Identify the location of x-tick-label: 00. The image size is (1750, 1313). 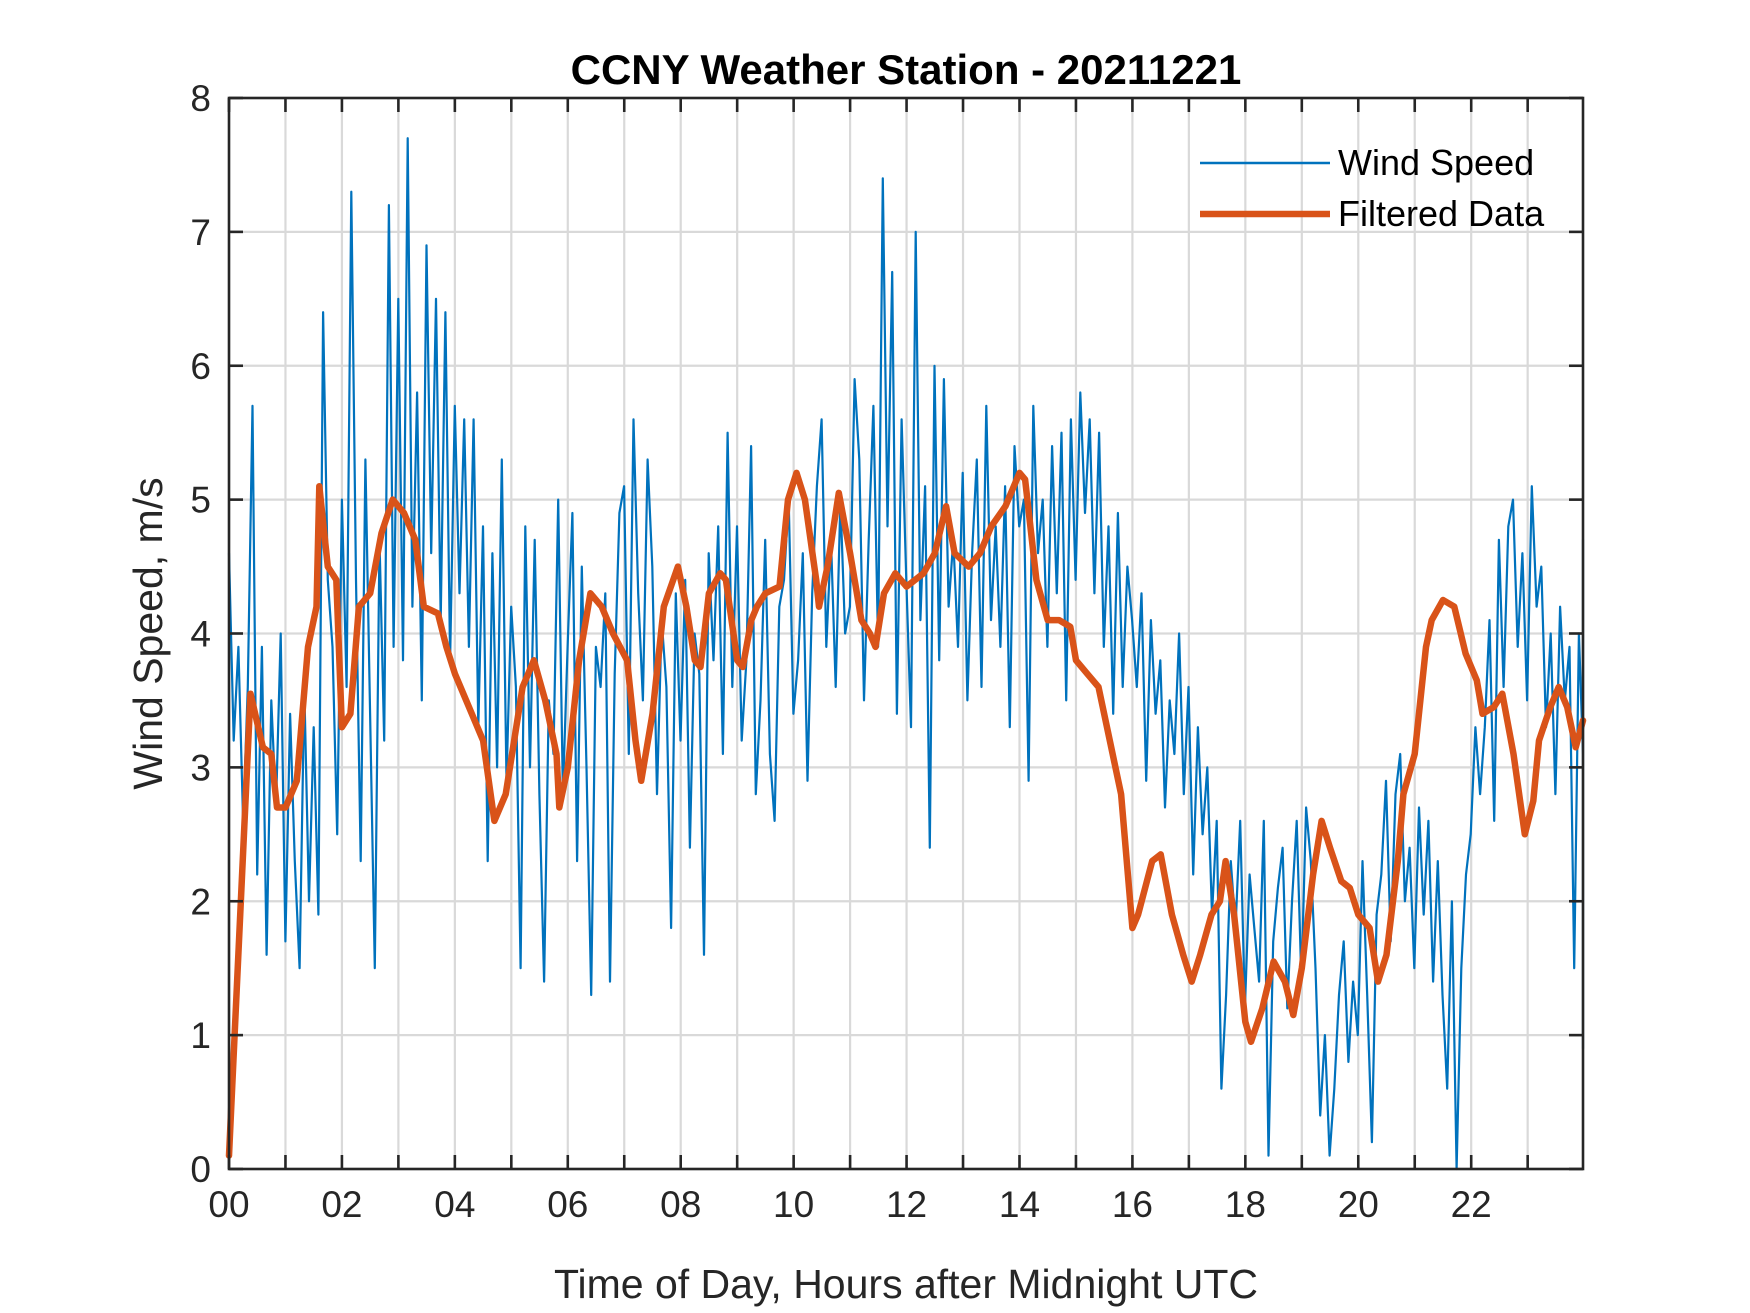
(228, 1204).